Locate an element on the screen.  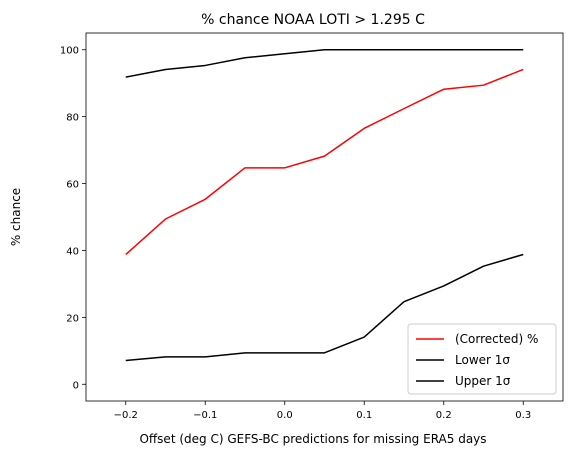
x-tick-label: 0.2 is located at coordinates (444, 415).